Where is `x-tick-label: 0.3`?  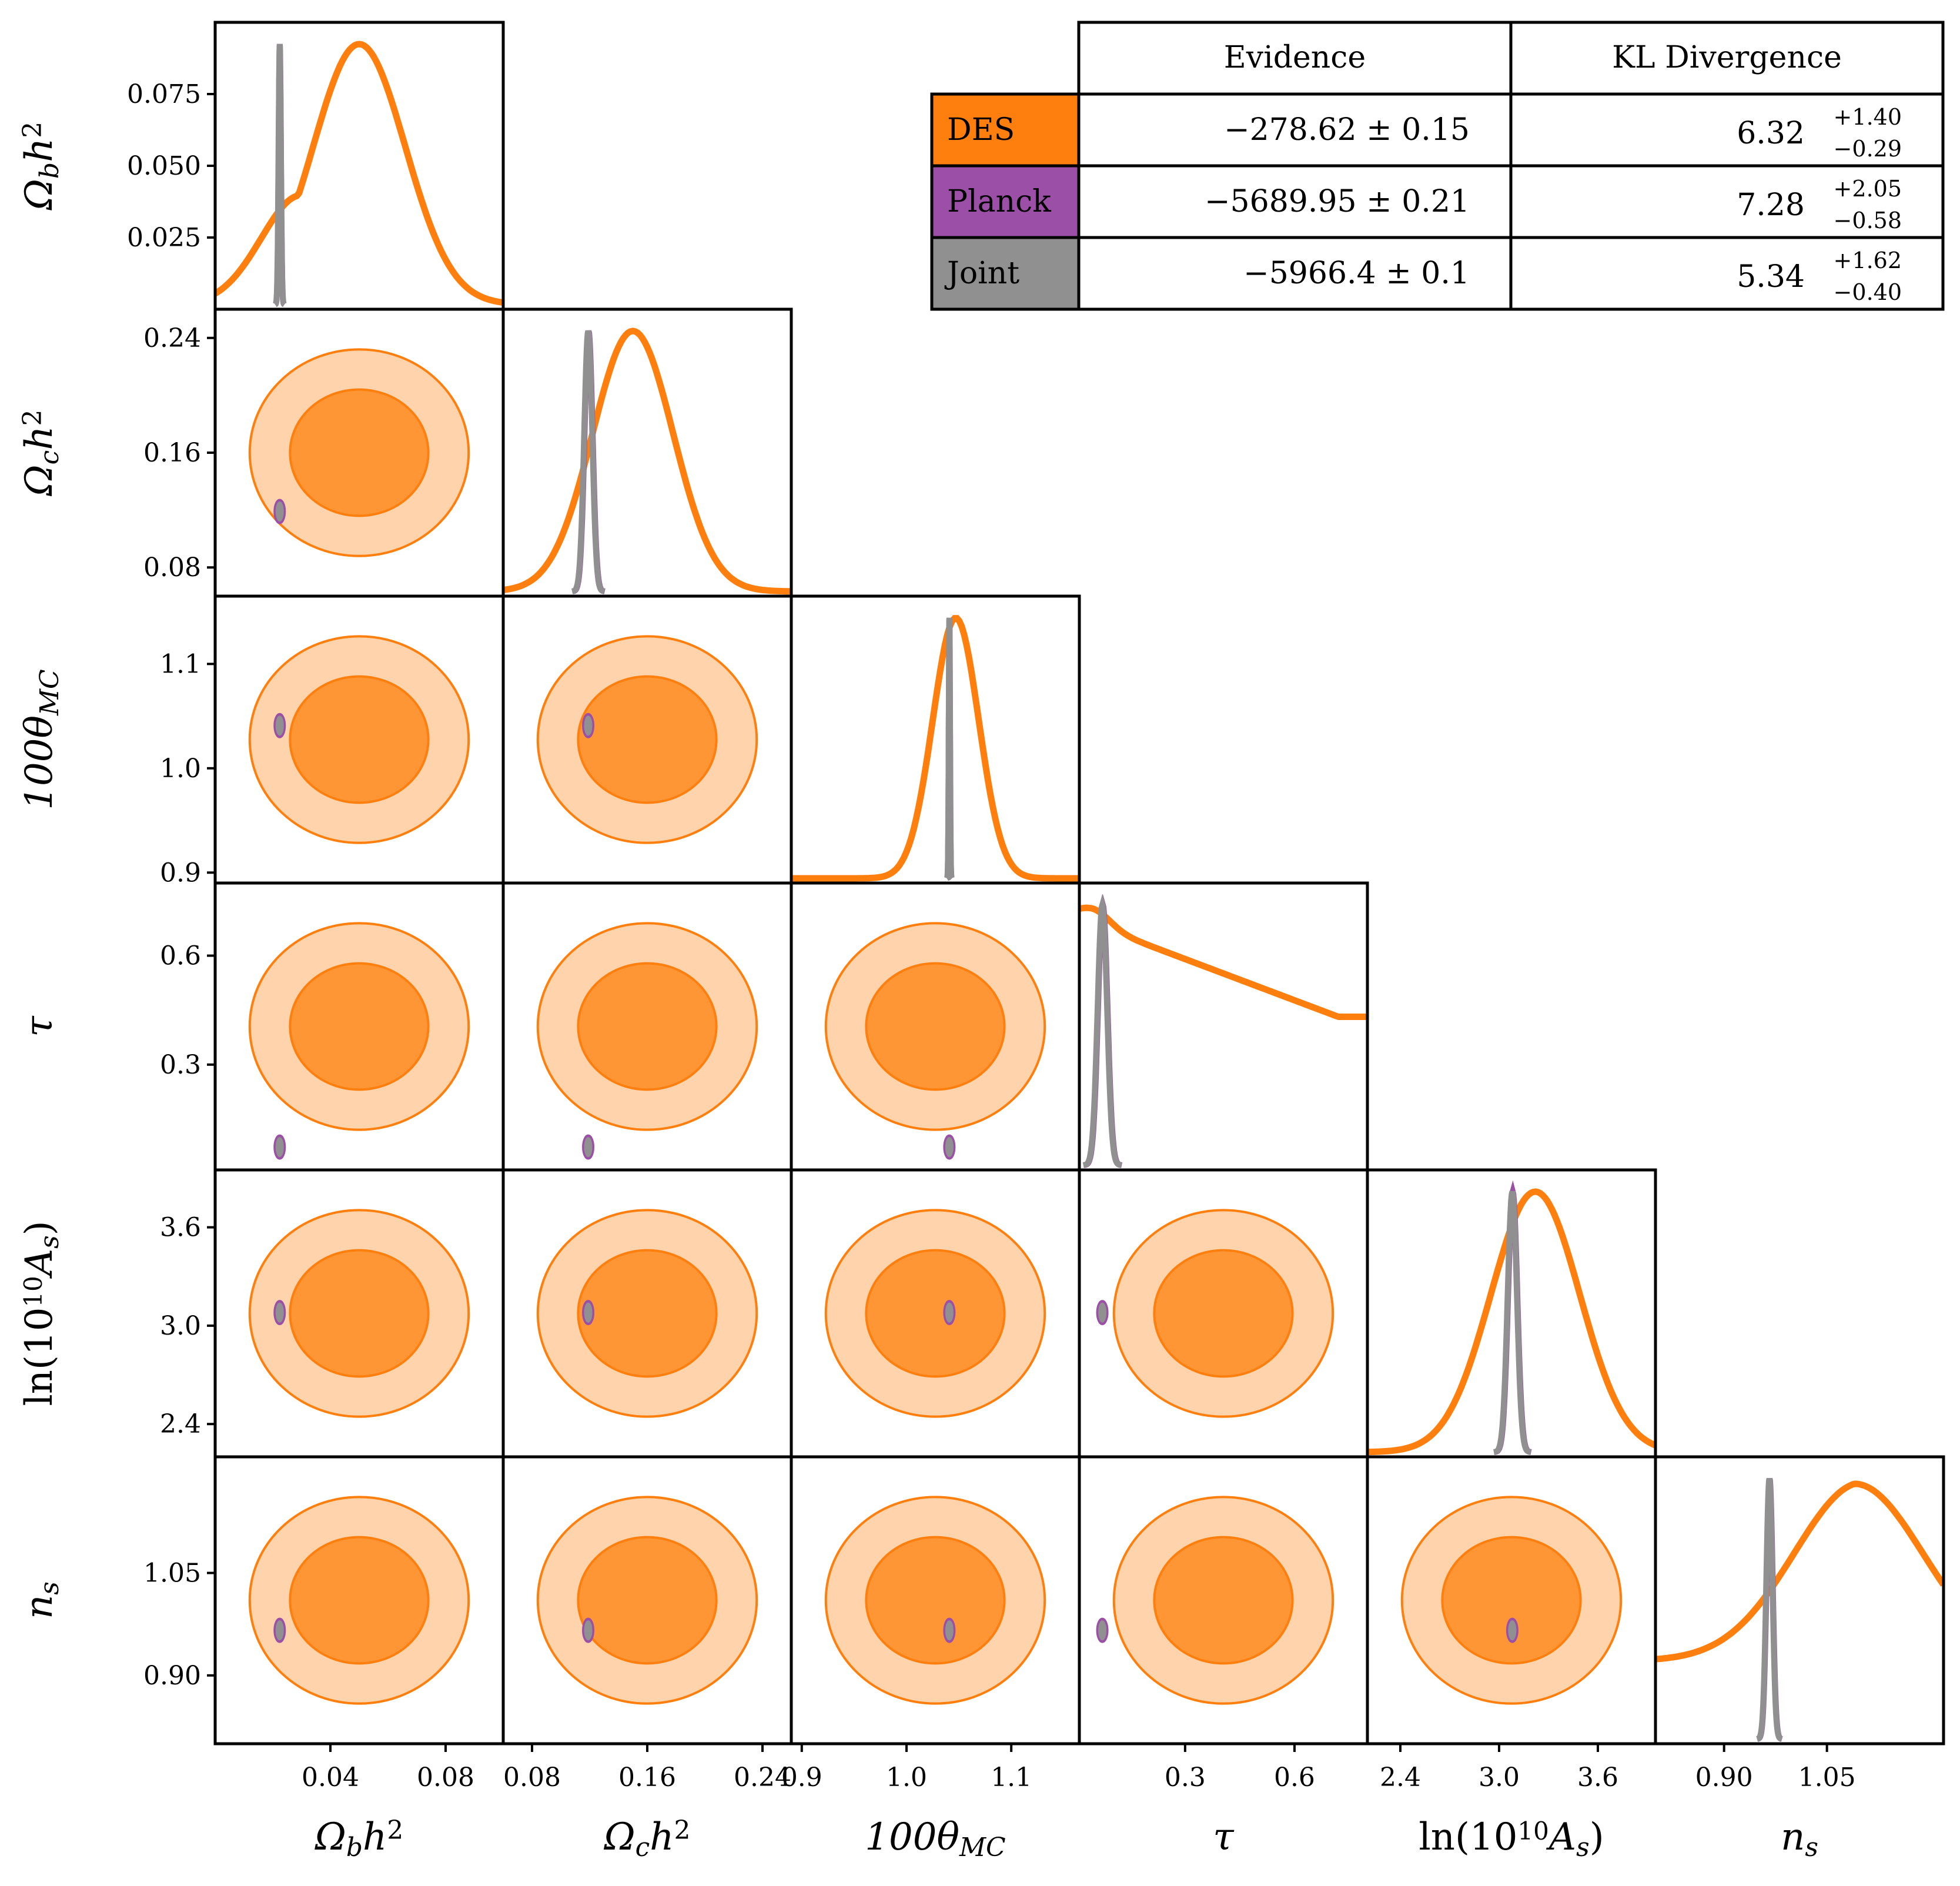 x-tick-label: 0.3 is located at coordinates (1185, 1778).